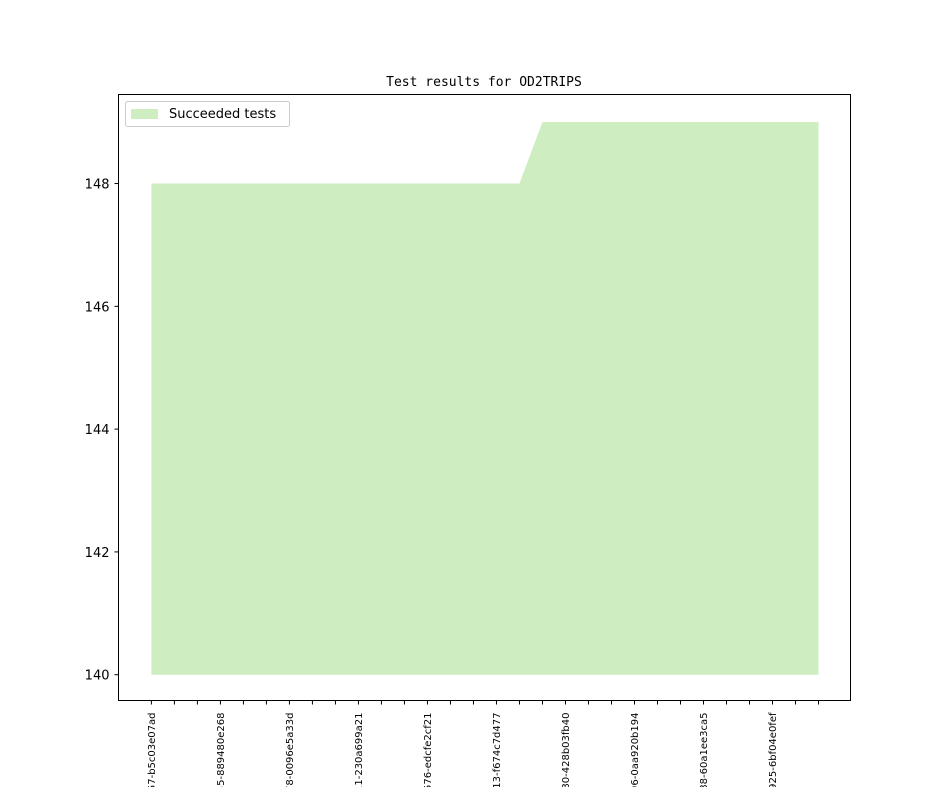 Image resolution: width=944 pixels, height=787 pixels. Describe the element at coordinates (152, 750) in the screenshot. I see `x-tick-label: 57-b5c03e07ad` at that location.